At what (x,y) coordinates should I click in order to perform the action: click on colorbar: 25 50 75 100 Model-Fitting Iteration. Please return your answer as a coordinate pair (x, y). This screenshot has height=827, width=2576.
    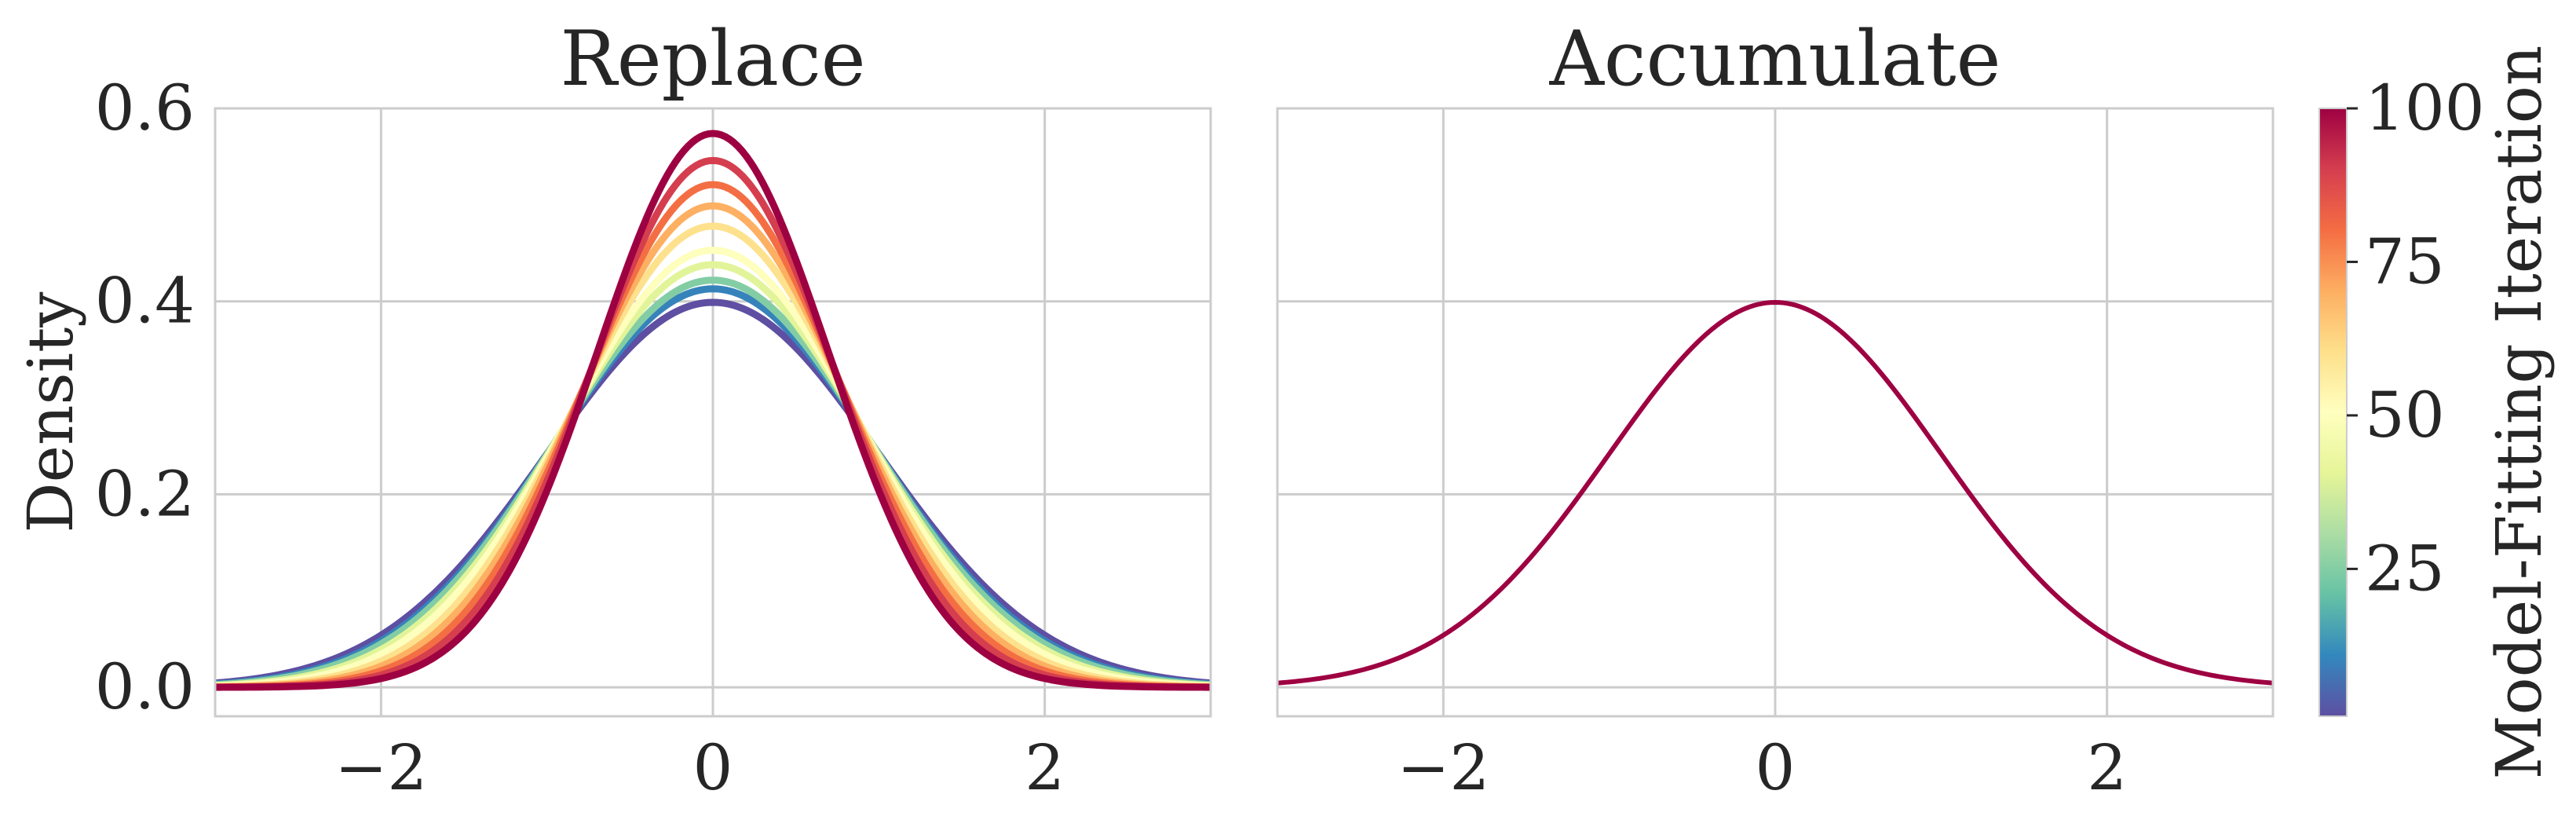
    Looking at the image, I should click on (2437, 413).